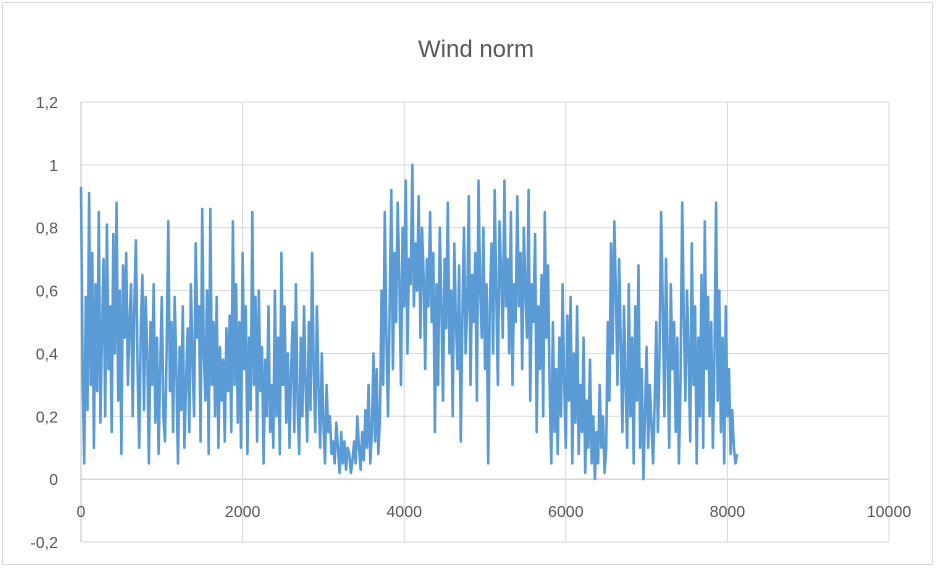 Image resolution: width=937 pixels, height=569 pixels. I want to click on x-axis-tick-labels: 0 2000 4000 6000 8000 10000, so click(494, 512).